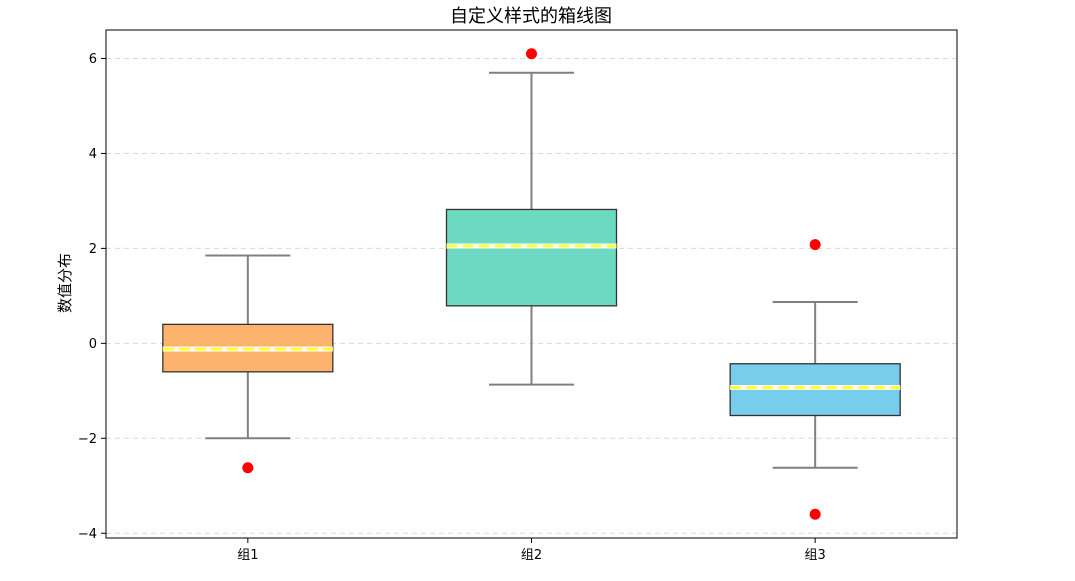 The height and width of the screenshot is (581, 1075). I want to click on y-tick-label: 0, so click(93, 344).